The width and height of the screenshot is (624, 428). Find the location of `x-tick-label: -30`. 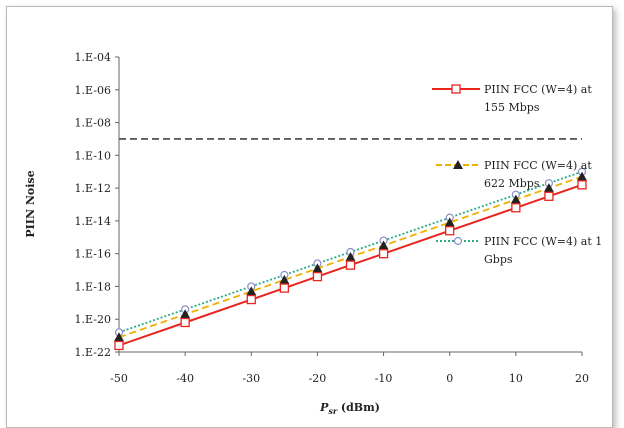

x-tick-label: -30 is located at coordinates (251, 378).